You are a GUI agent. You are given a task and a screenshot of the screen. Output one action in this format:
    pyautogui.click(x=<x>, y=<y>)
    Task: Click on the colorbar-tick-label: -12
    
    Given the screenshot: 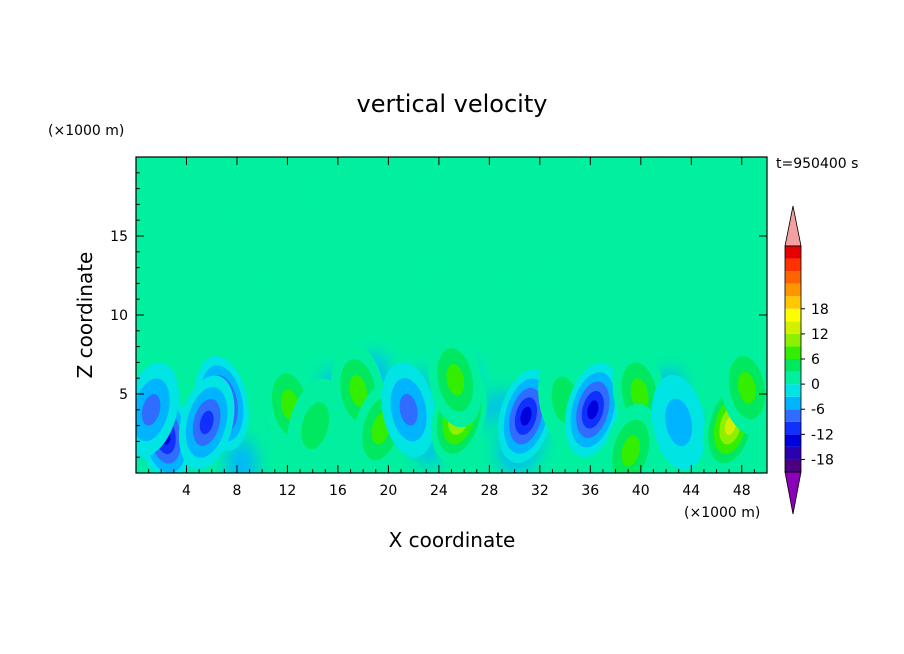 What is the action you would take?
    pyautogui.click(x=822, y=435)
    